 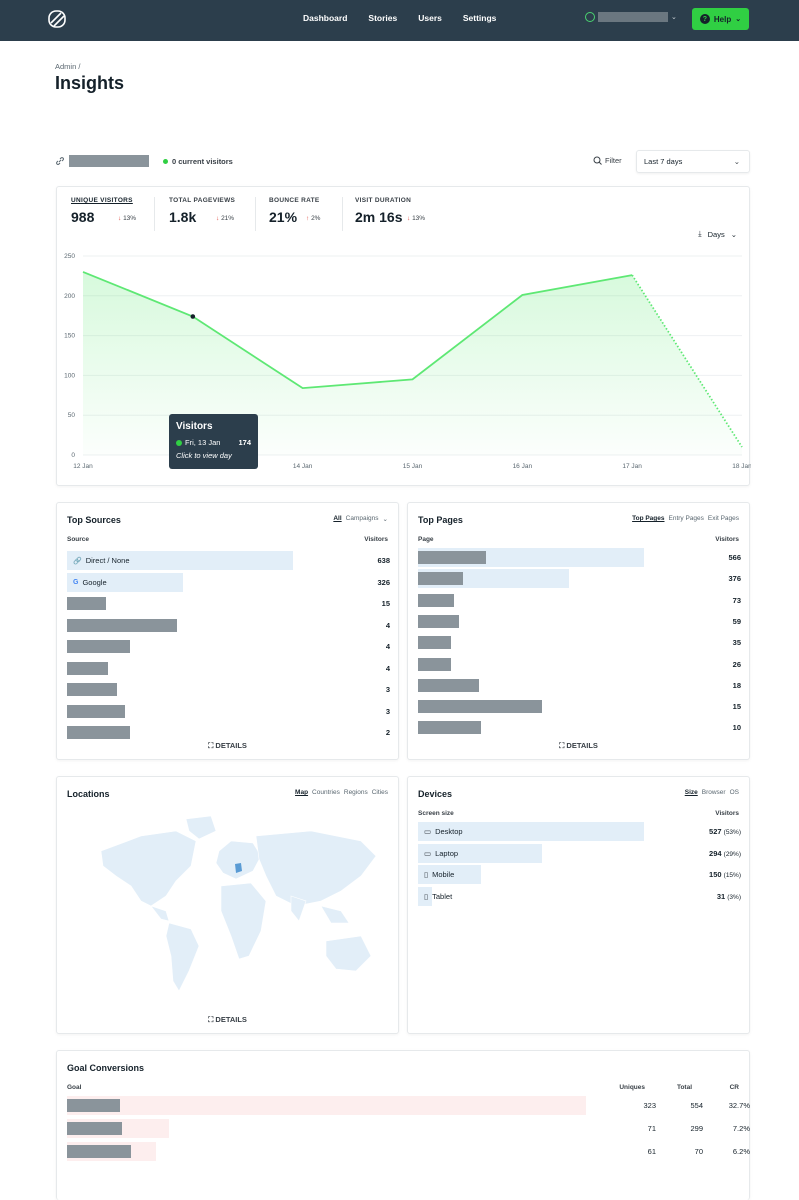 What do you see at coordinates (408, 1128) in the screenshot?
I see `table-row: 71 299 7.2%` at bounding box center [408, 1128].